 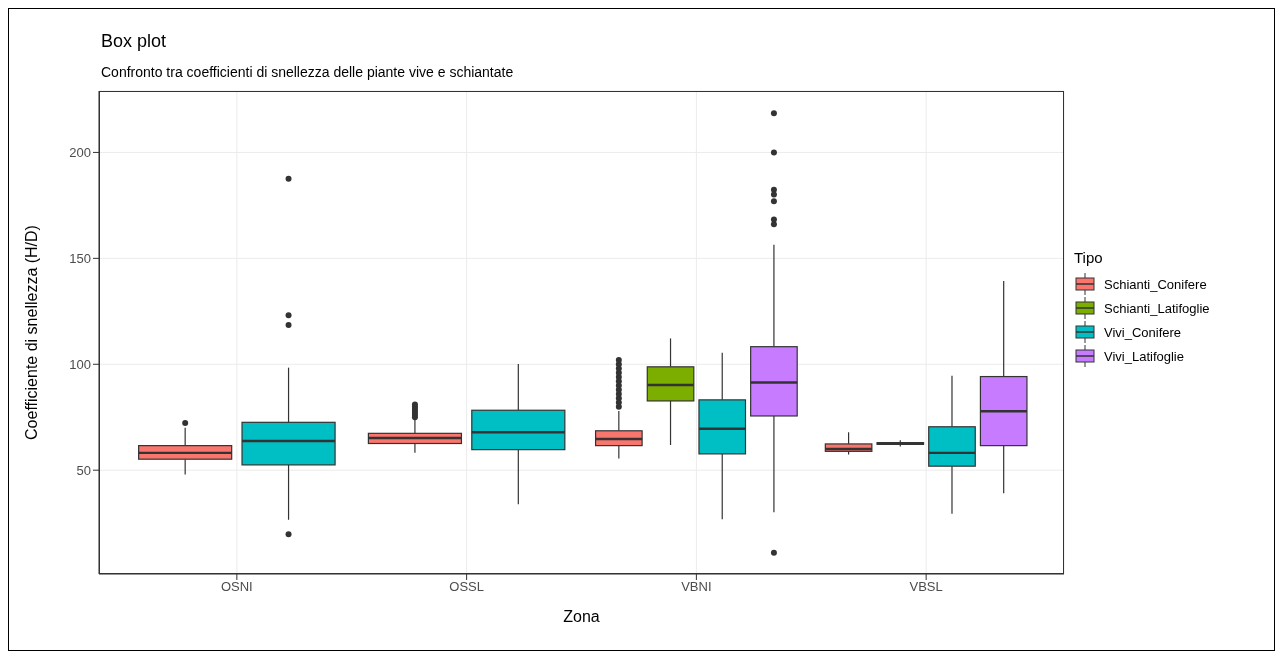 What do you see at coordinates (466, 587) in the screenshot?
I see `x-tick-label: OSSL` at bounding box center [466, 587].